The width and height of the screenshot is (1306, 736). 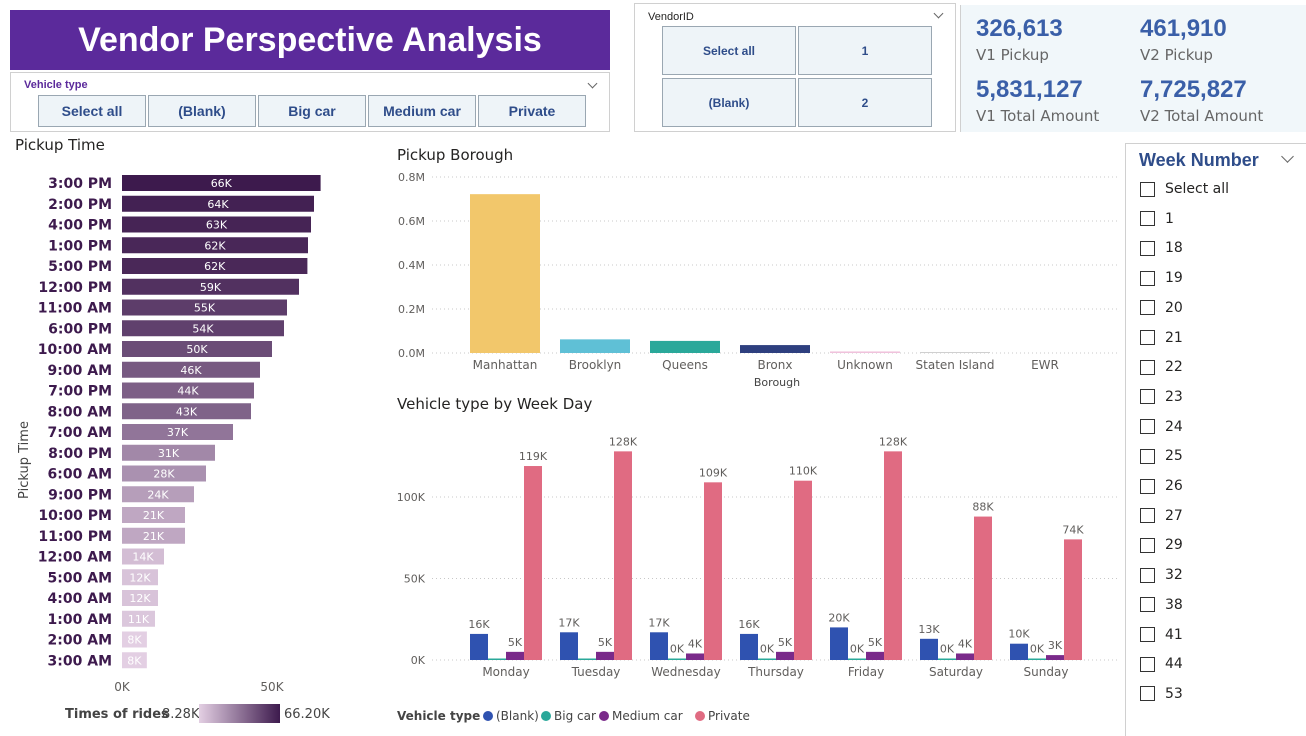 I want to click on week-number-option: Select all, so click(x=1184, y=189).